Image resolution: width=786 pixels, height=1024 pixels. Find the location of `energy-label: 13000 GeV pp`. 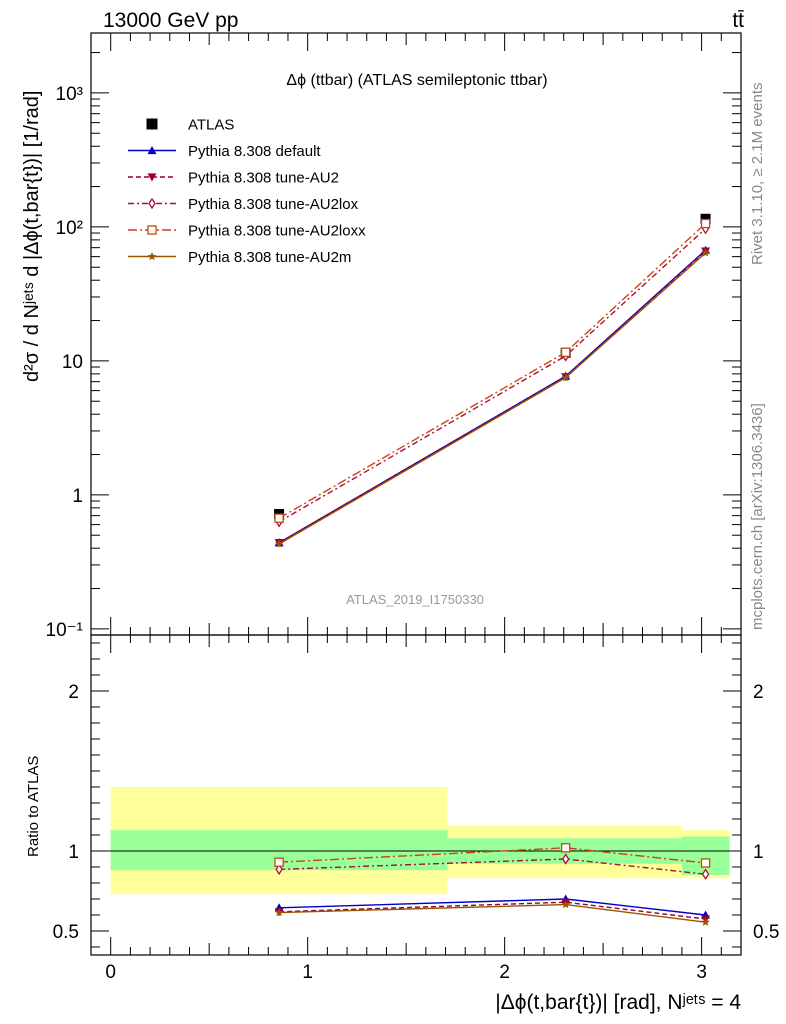

energy-label: 13000 GeV pp is located at coordinates (170, 20).